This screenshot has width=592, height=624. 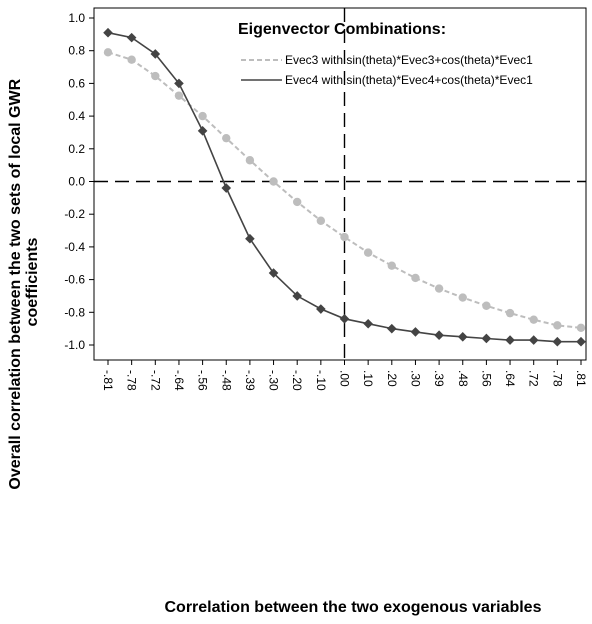 I want to click on x-tick-label: .81, so click(x=581, y=378).